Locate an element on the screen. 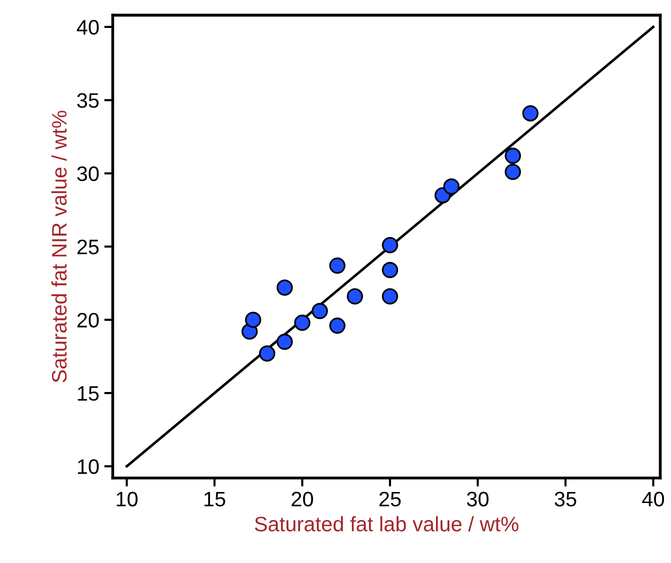 Image resolution: width=671 pixels, height=563 pixels. y-tick-label: 20 is located at coordinates (88, 320).